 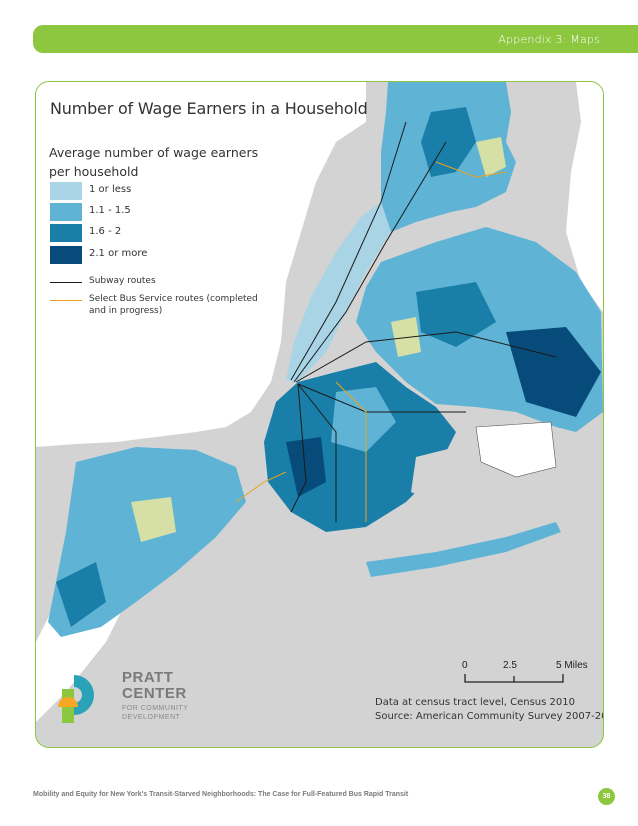 What do you see at coordinates (66, 300) in the screenshot?
I see `legend-sbs-line` at bounding box center [66, 300].